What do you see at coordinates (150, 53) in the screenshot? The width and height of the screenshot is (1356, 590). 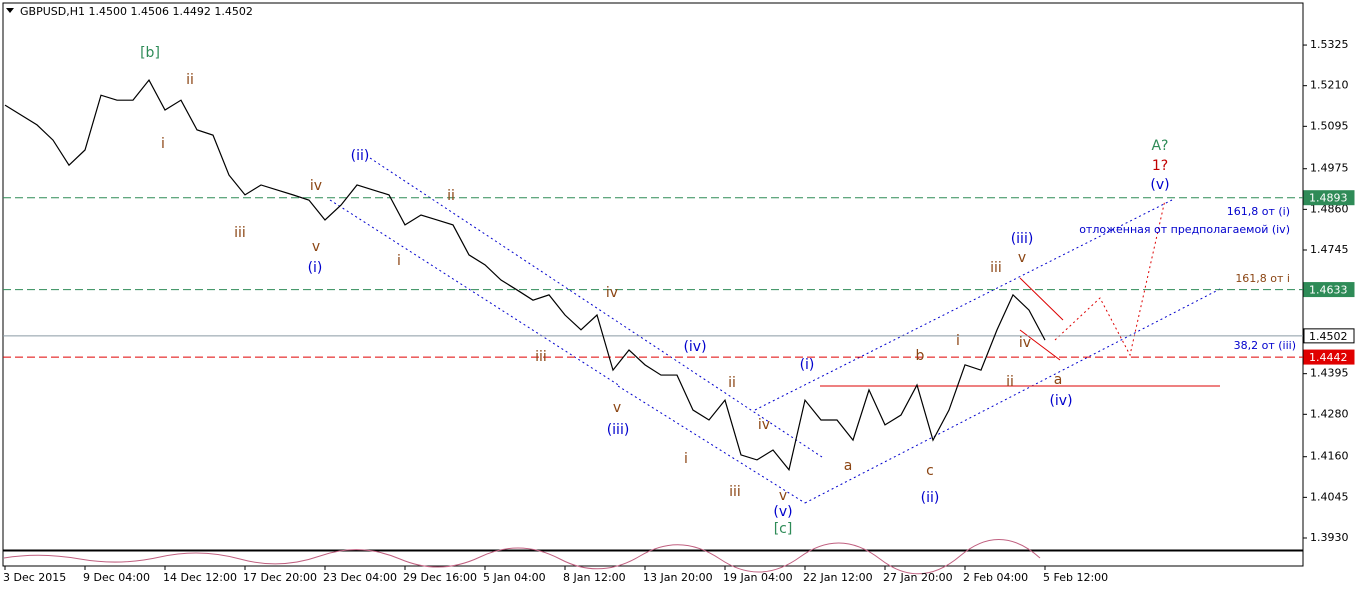 I see `wave-label: [b]` at bounding box center [150, 53].